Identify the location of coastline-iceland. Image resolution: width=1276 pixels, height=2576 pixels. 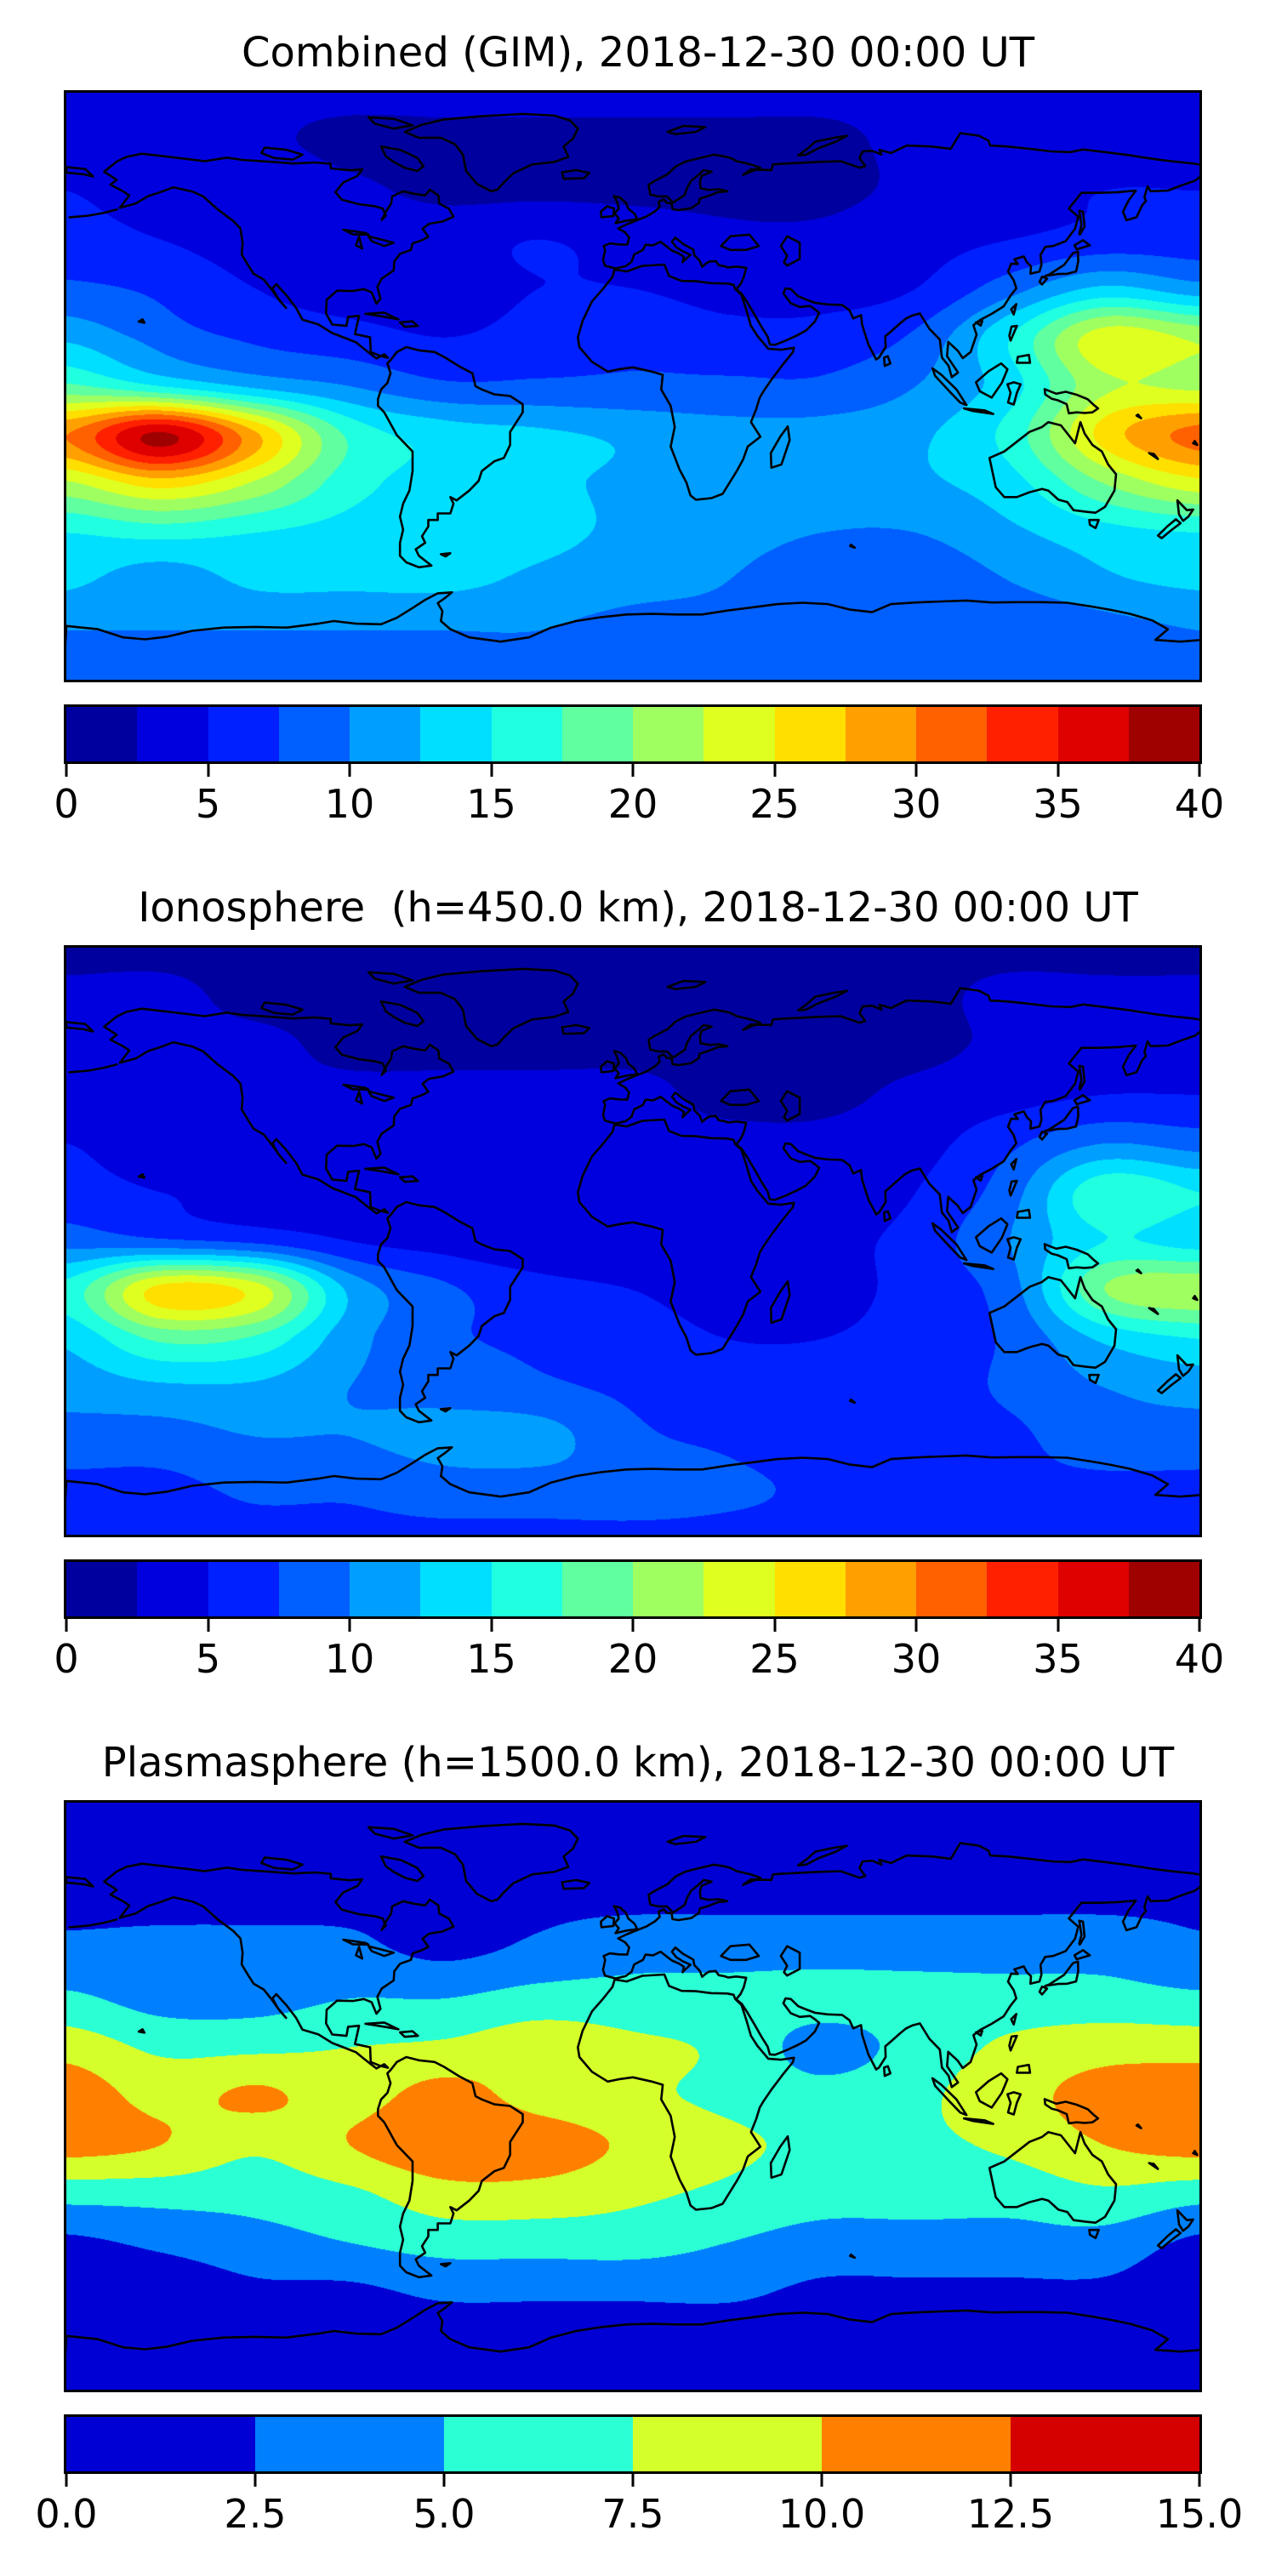
(576, 1884).